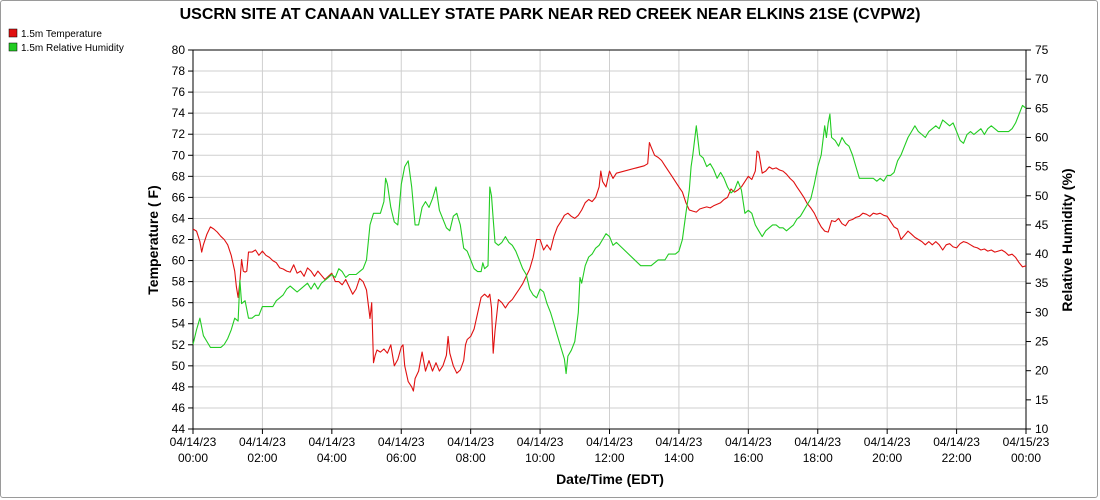 The width and height of the screenshot is (1100, 500). What do you see at coordinates (1042, 400) in the screenshot?
I see `y2-tick-label: 15` at bounding box center [1042, 400].